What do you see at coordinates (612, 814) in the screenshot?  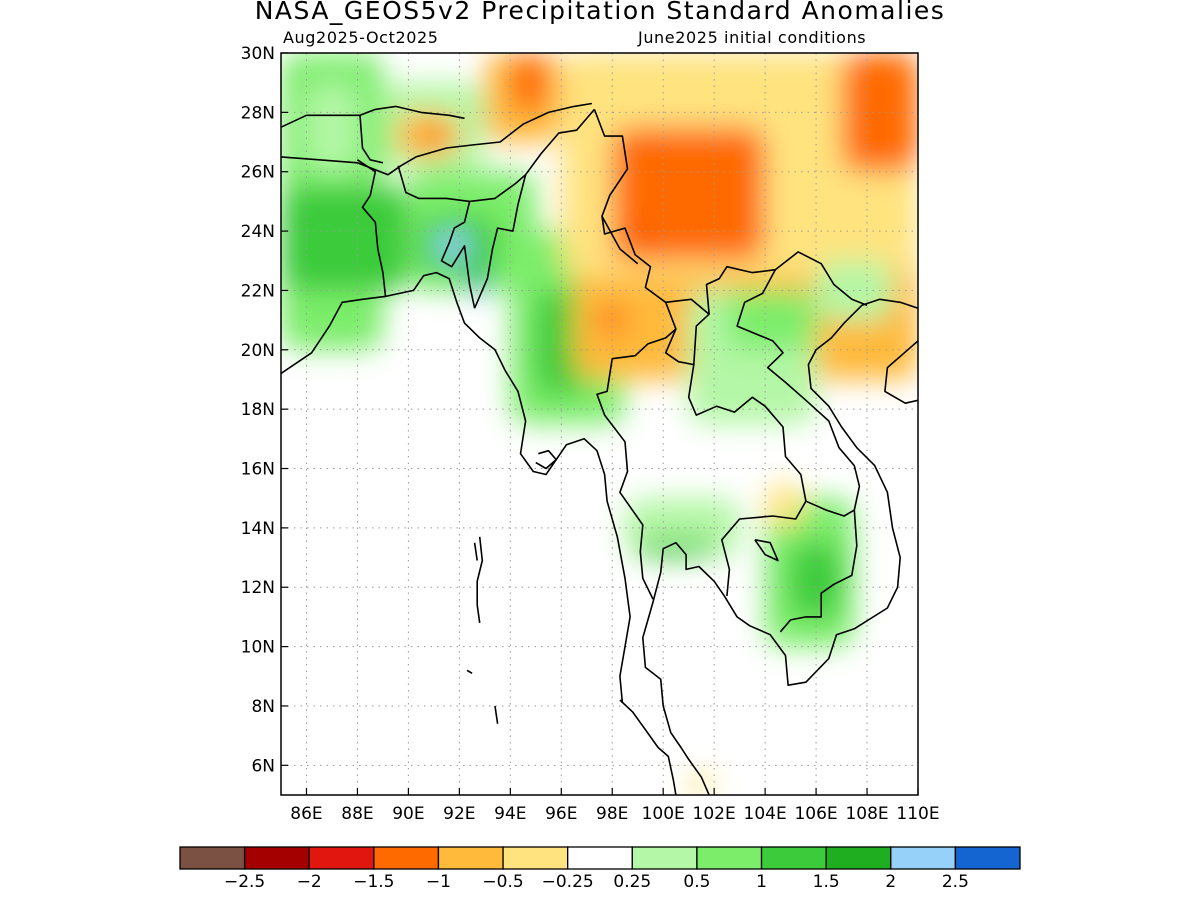 I see `x-tick-label: 98E` at bounding box center [612, 814].